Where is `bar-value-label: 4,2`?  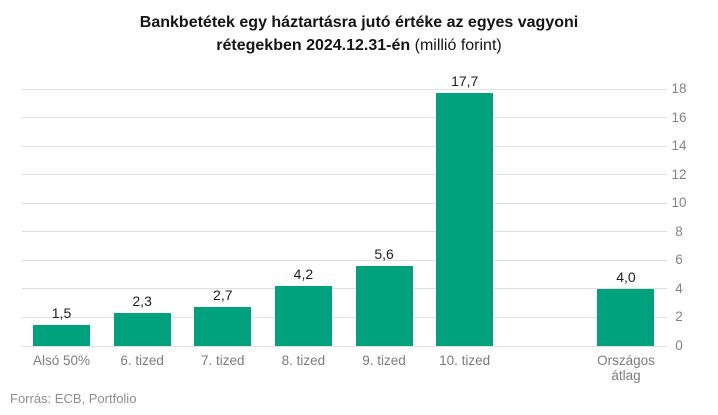 bar-value-label: 4,2 is located at coordinates (303, 274).